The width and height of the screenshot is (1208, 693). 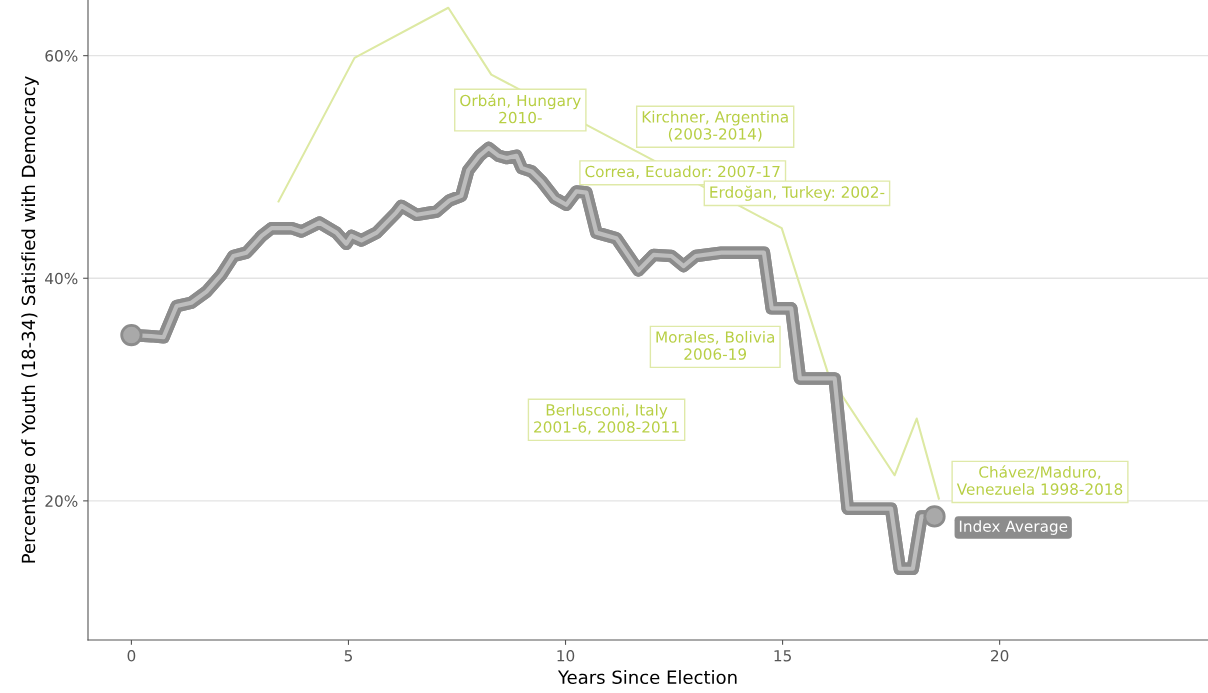 What do you see at coordinates (348, 656) in the screenshot?
I see `x-tick-label: 5` at bounding box center [348, 656].